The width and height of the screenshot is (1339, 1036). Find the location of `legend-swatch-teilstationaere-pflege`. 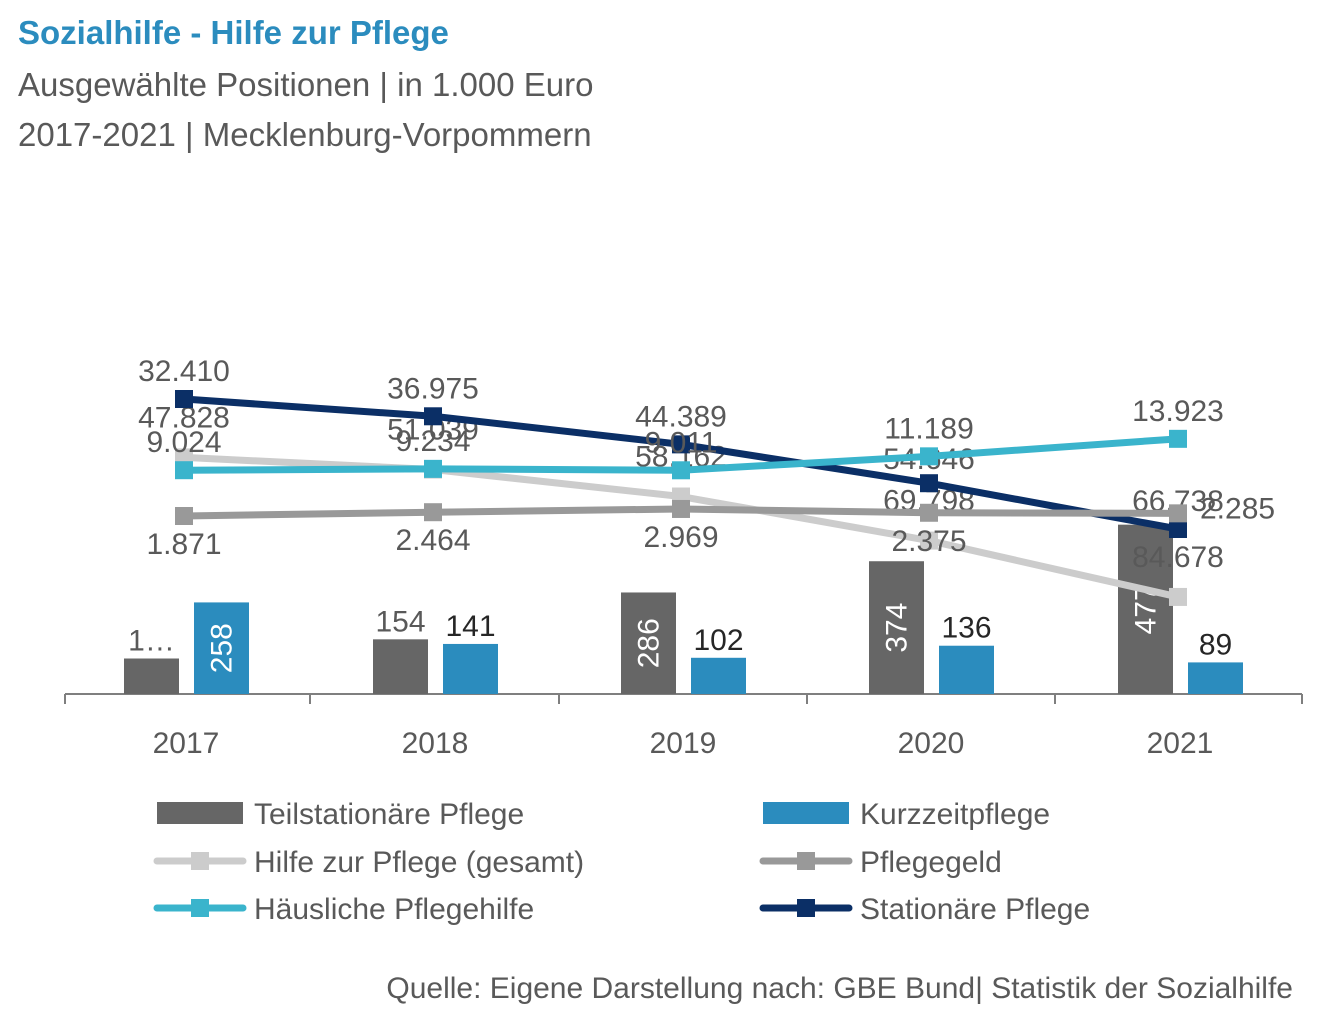

legend-swatch-teilstationaere-pflege is located at coordinates (200, 813).